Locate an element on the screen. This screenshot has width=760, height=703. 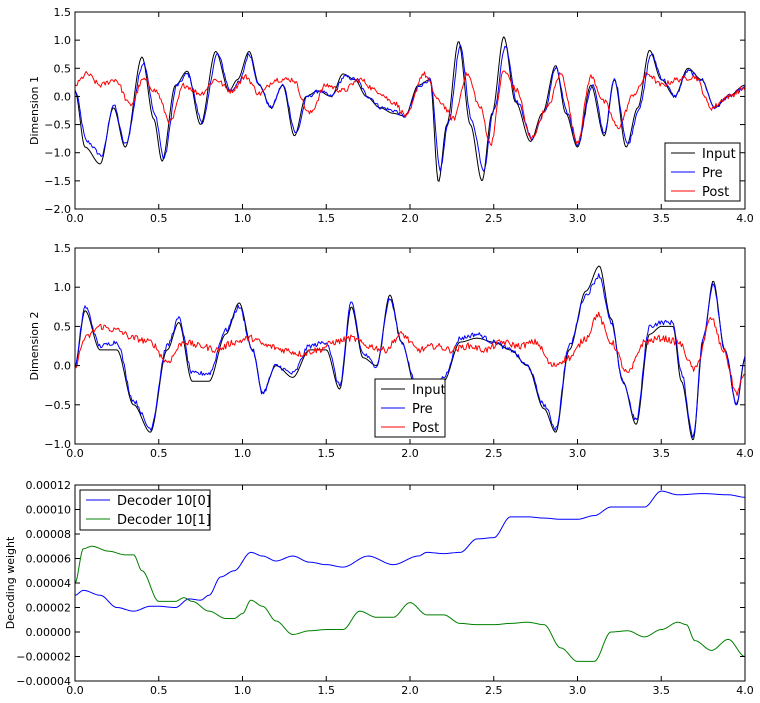
legend-label: Decoder 10[0] is located at coordinates (164, 501).